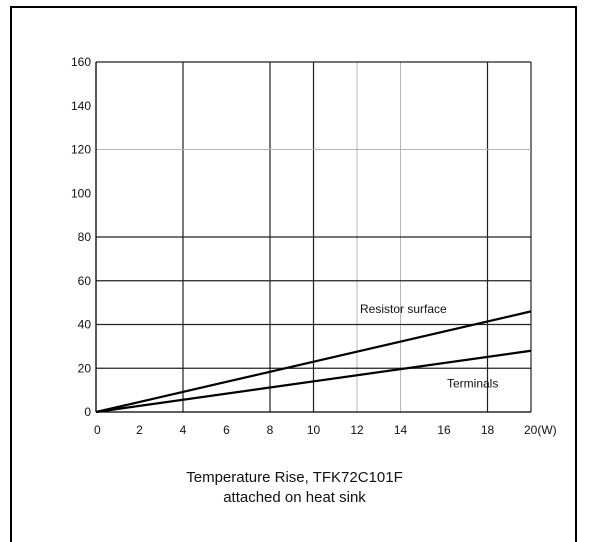  What do you see at coordinates (429, 346) in the screenshot?
I see `series-labels: Resistor surface Terminals` at bounding box center [429, 346].